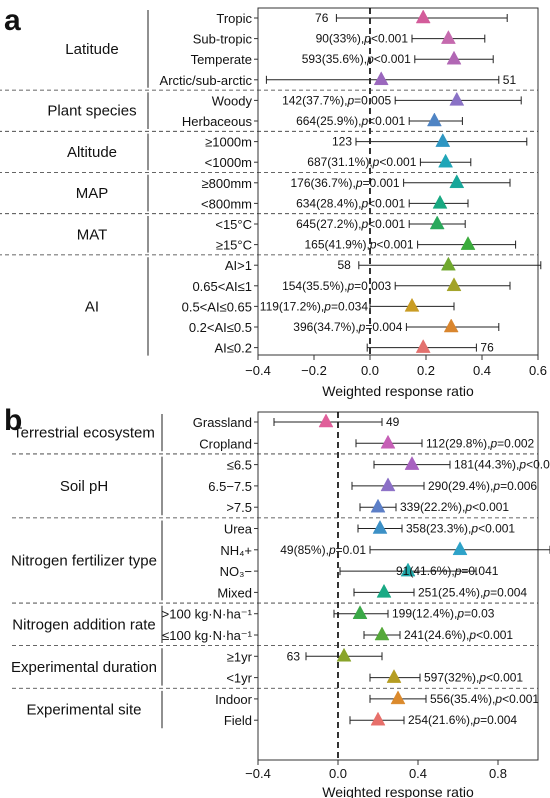  Describe the element at coordinates (294, 656) in the screenshot. I see `sample-size-label: 63` at that location.